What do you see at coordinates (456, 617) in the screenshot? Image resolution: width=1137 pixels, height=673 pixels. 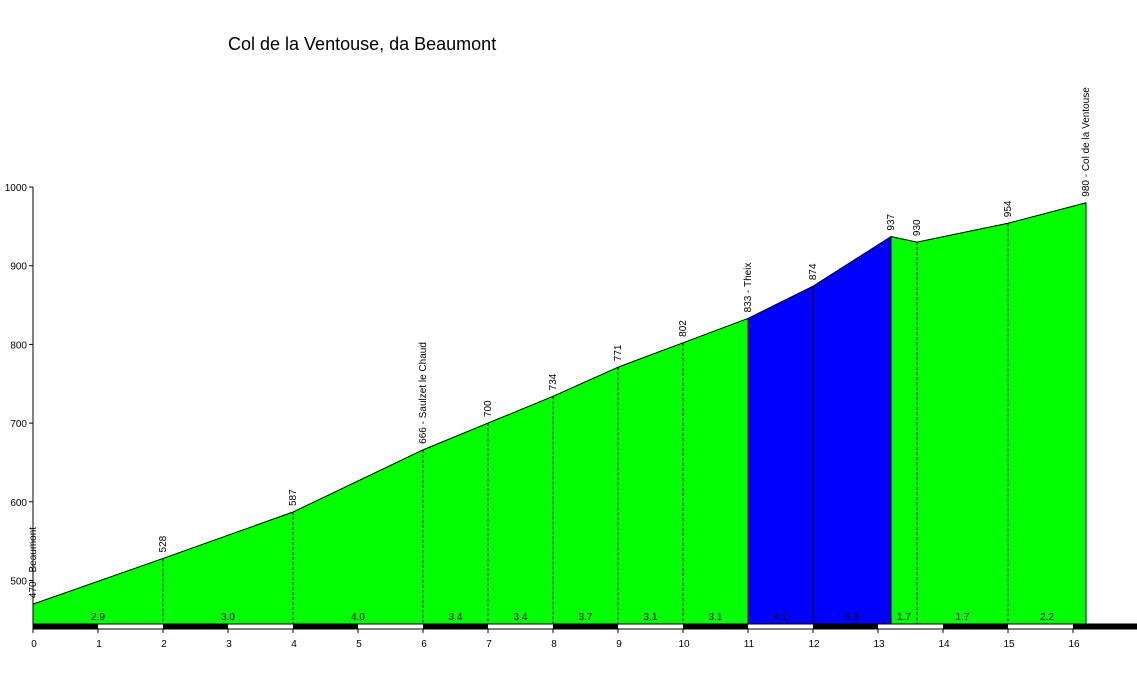 I see `gradient-label-3: 3.4` at bounding box center [456, 617].